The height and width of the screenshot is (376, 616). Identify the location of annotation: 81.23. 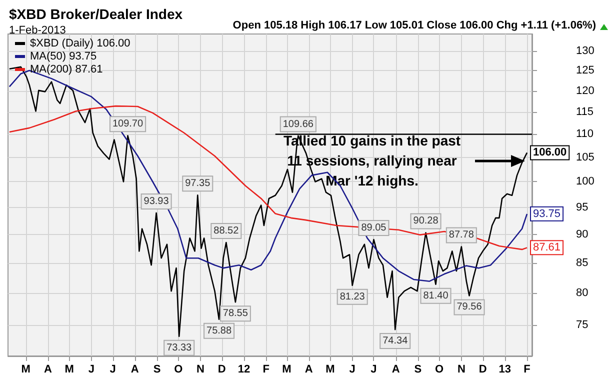
(353, 296).